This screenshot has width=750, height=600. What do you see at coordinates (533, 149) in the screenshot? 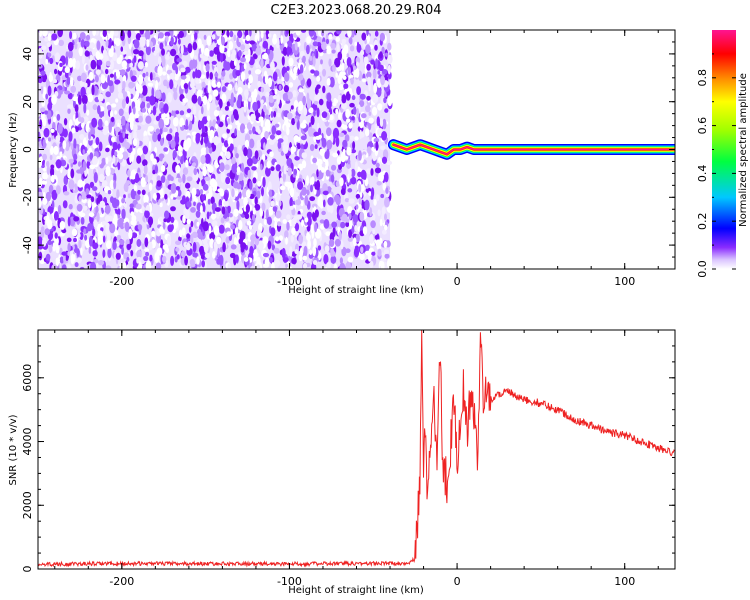
I see `carrier-core-pink` at bounding box center [533, 149].